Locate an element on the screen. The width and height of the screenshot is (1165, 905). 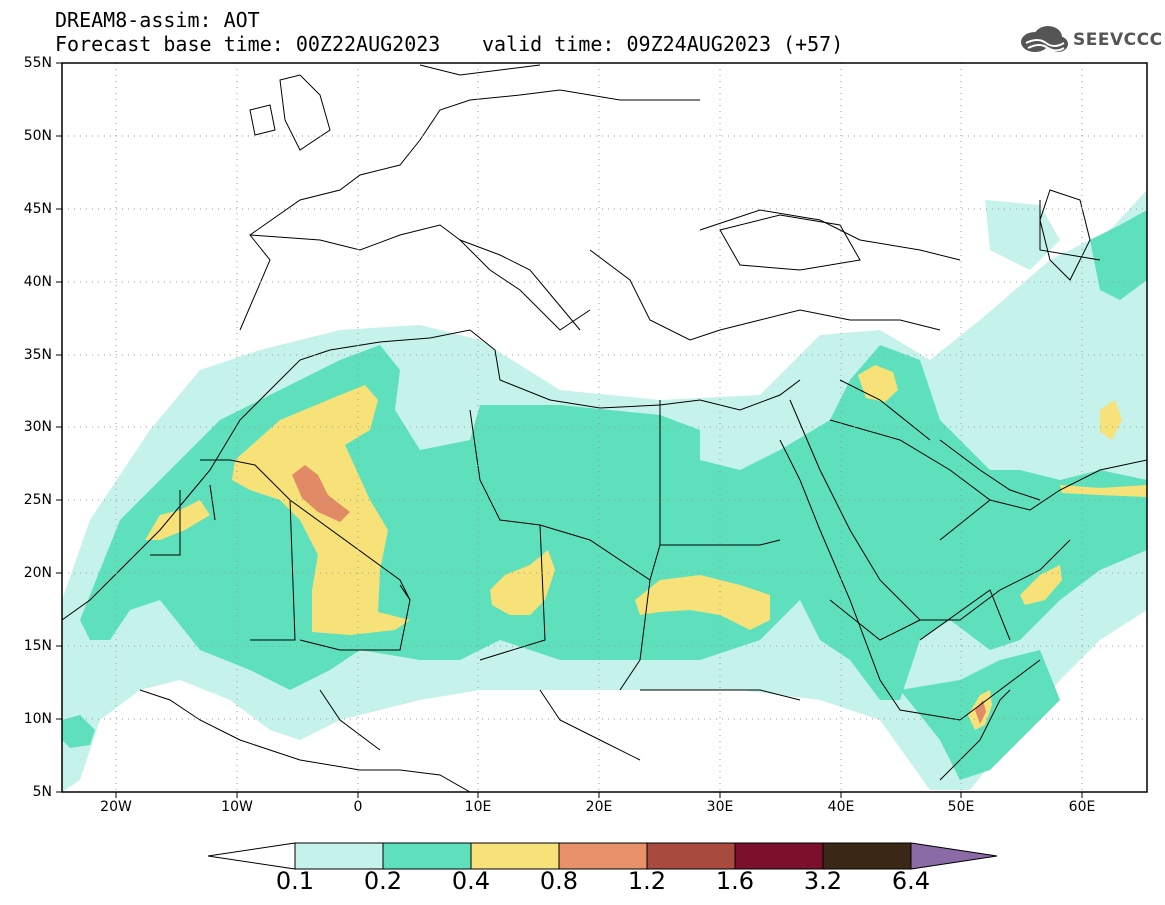
lat-label: 20N is located at coordinates (37, 573).